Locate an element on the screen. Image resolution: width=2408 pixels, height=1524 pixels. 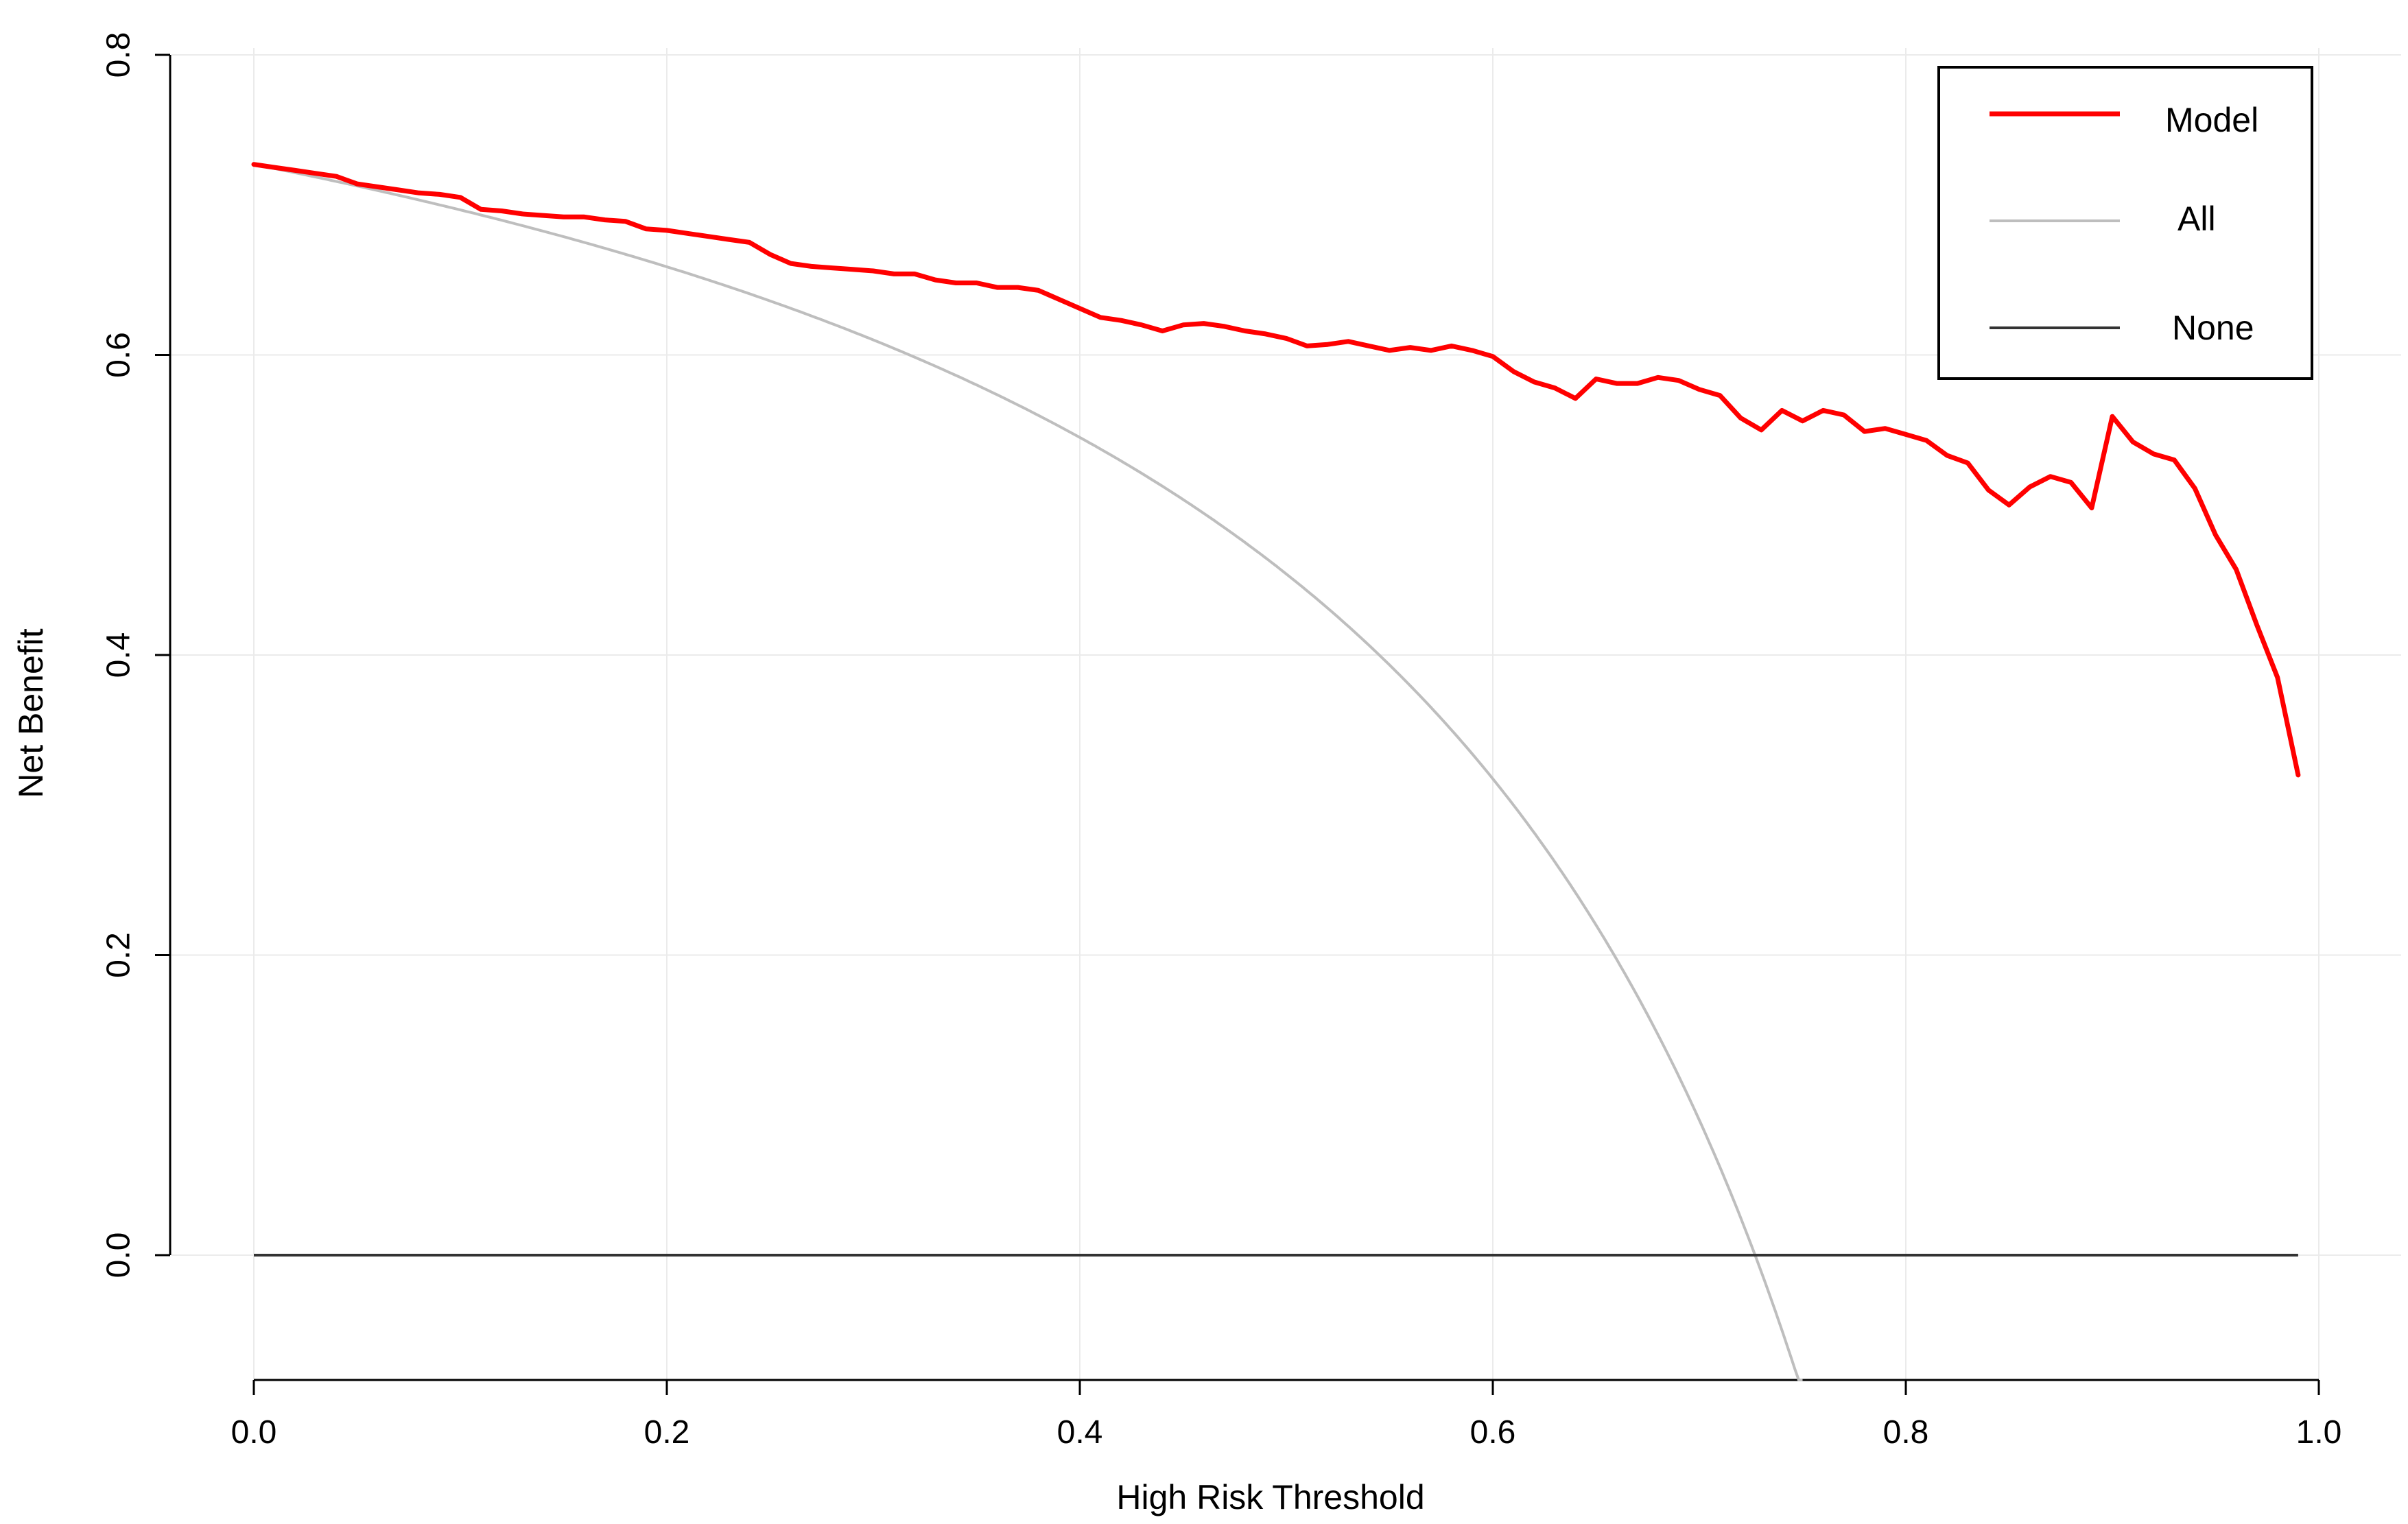
x-tick-label: 1.0 is located at coordinates (2319, 1432).